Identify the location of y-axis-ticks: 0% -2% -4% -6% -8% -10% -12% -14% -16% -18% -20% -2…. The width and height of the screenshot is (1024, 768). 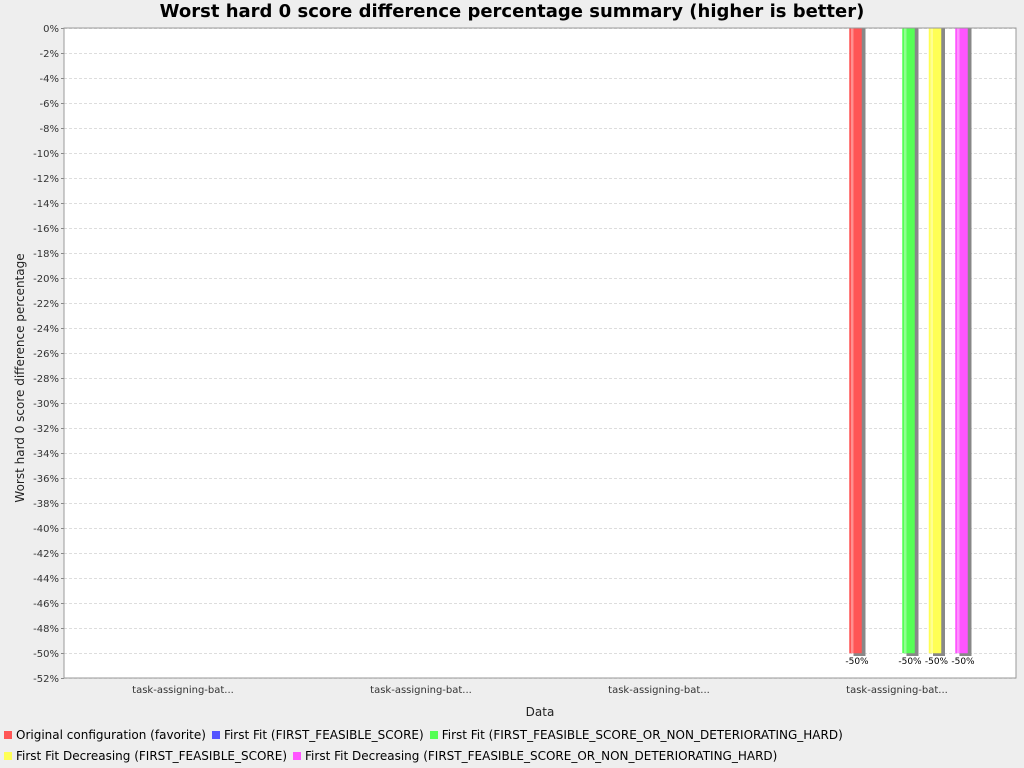
(48, 354).